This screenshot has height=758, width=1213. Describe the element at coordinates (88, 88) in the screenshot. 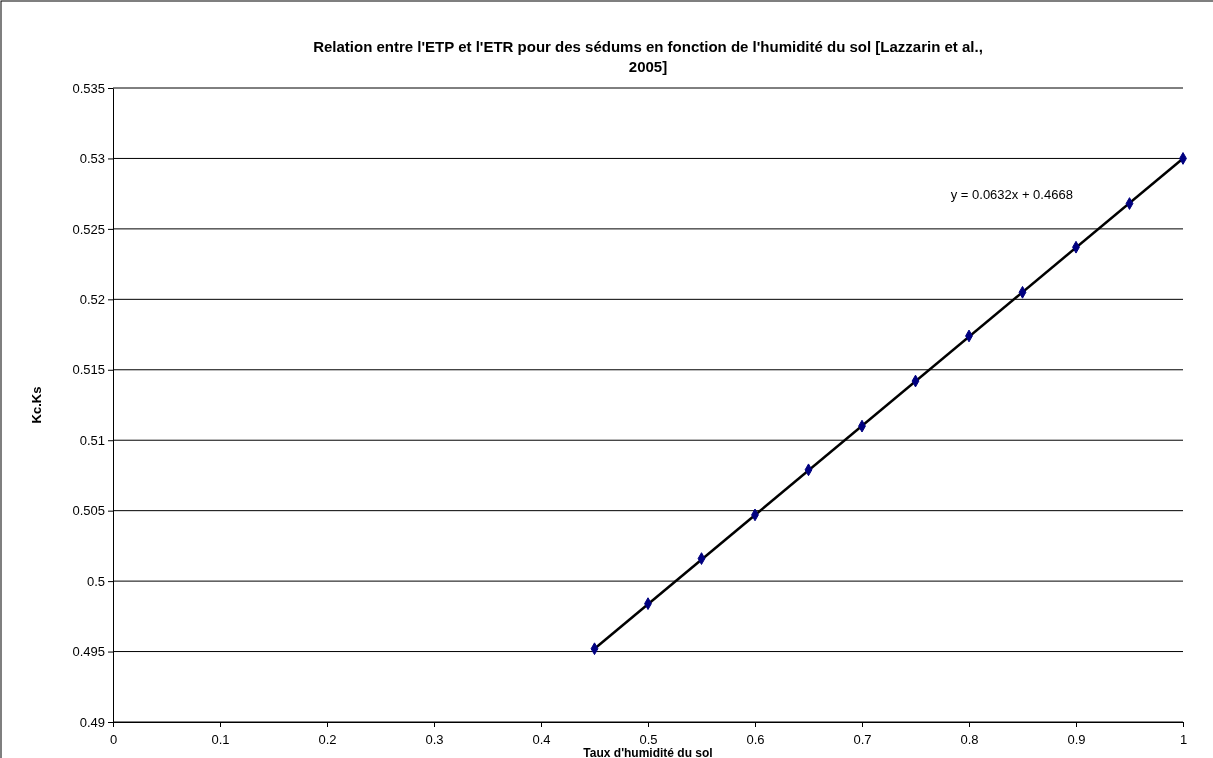

I see `y-tick-label: 0.535` at that location.